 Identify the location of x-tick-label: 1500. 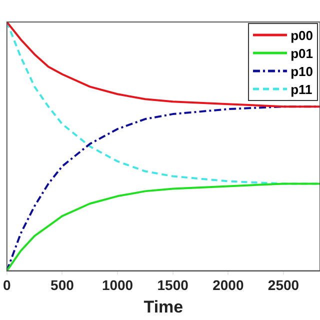
(173, 285).